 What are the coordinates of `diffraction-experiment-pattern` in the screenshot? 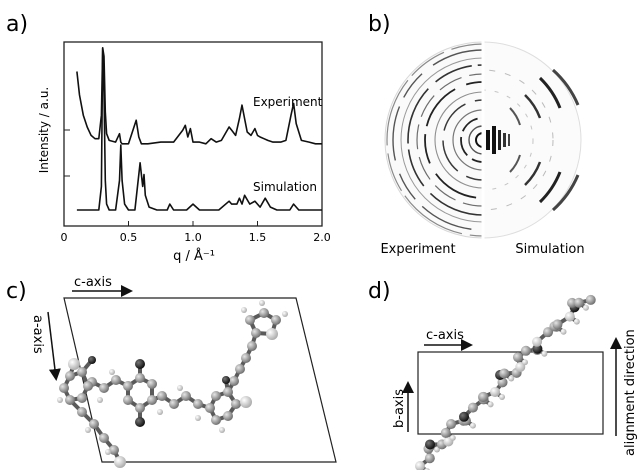 It's located at (433, 140).